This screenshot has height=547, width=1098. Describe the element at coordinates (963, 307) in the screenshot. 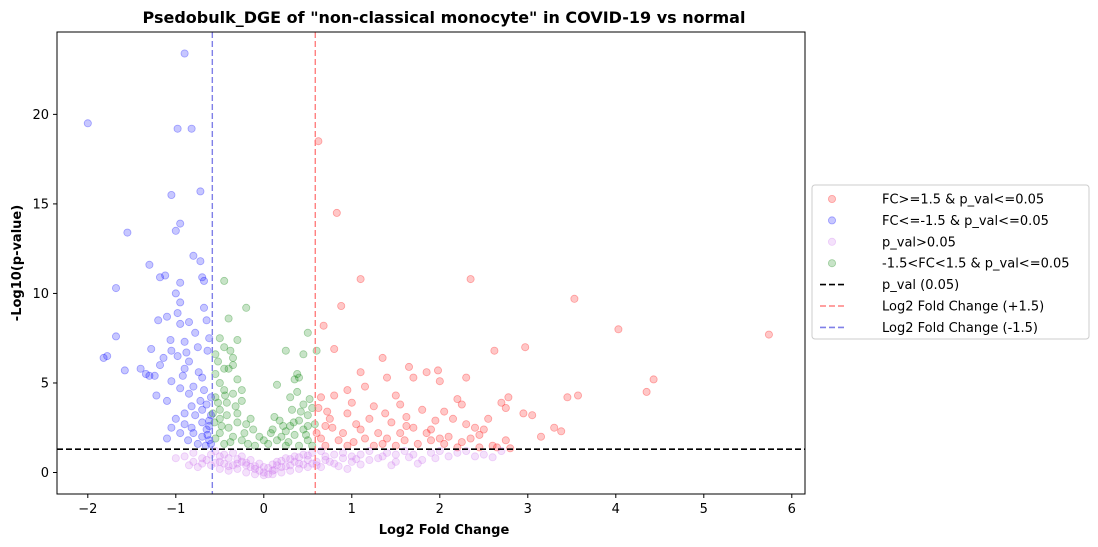

I see `legend-label-log2-fold-change-1-5: Log2 Fold Change (+1.5)` at that location.